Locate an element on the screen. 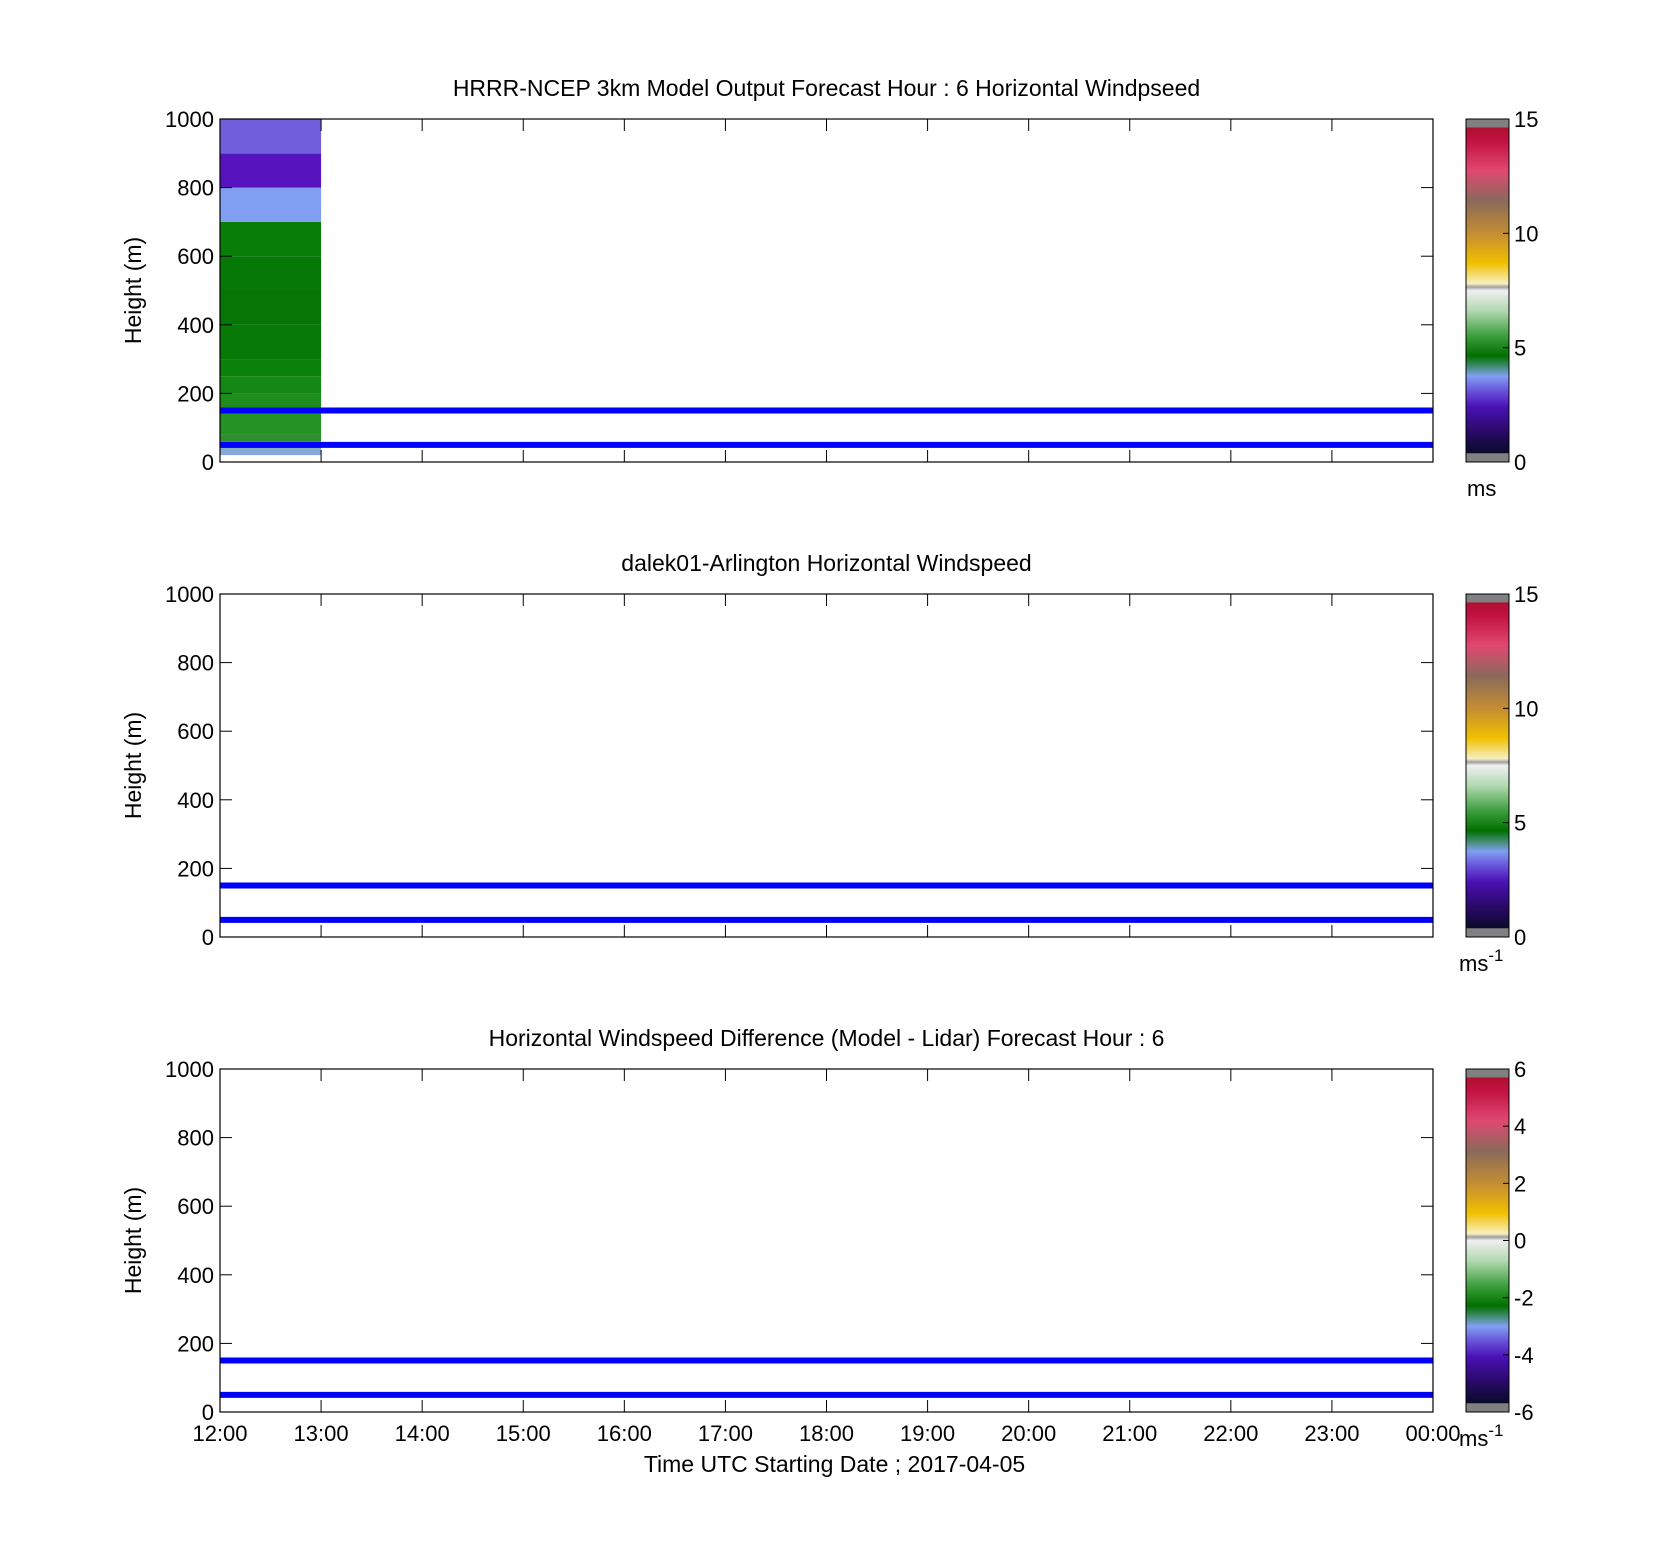  x-tick-label: 20:00 is located at coordinates (1028, 1433).